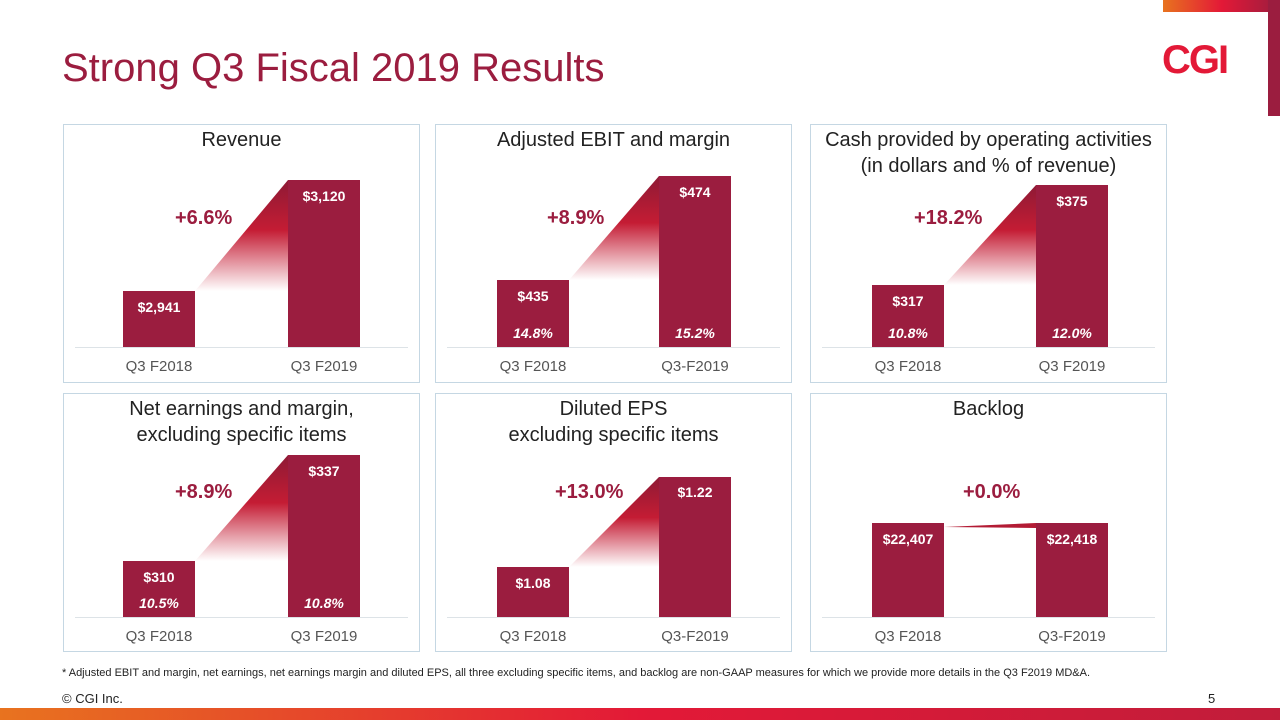  What do you see at coordinates (695, 492) in the screenshot?
I see `bar-value-label: $1.22` at bounding box center [695, 492].